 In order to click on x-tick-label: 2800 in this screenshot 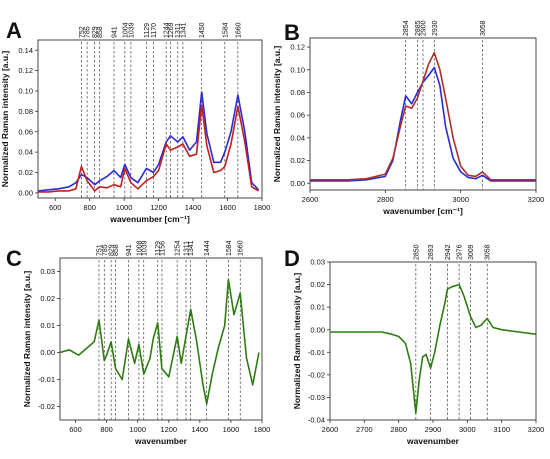, I will do `click(398, 429)`.